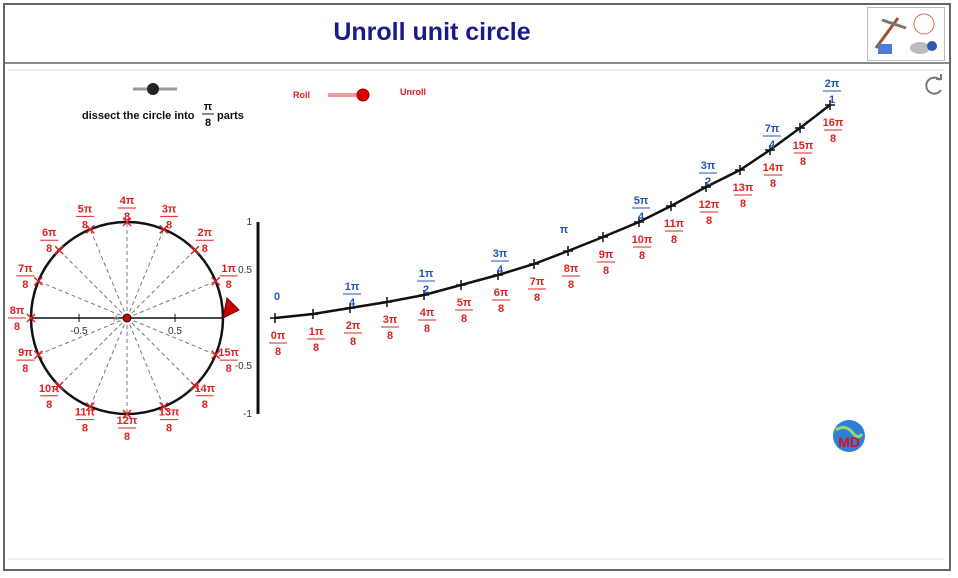 The image size is (958, 578). What do you see at coordinates (772, 129) in the screenshot?
I see `angle-label-num: 7π` at bounding box center [772, 129].